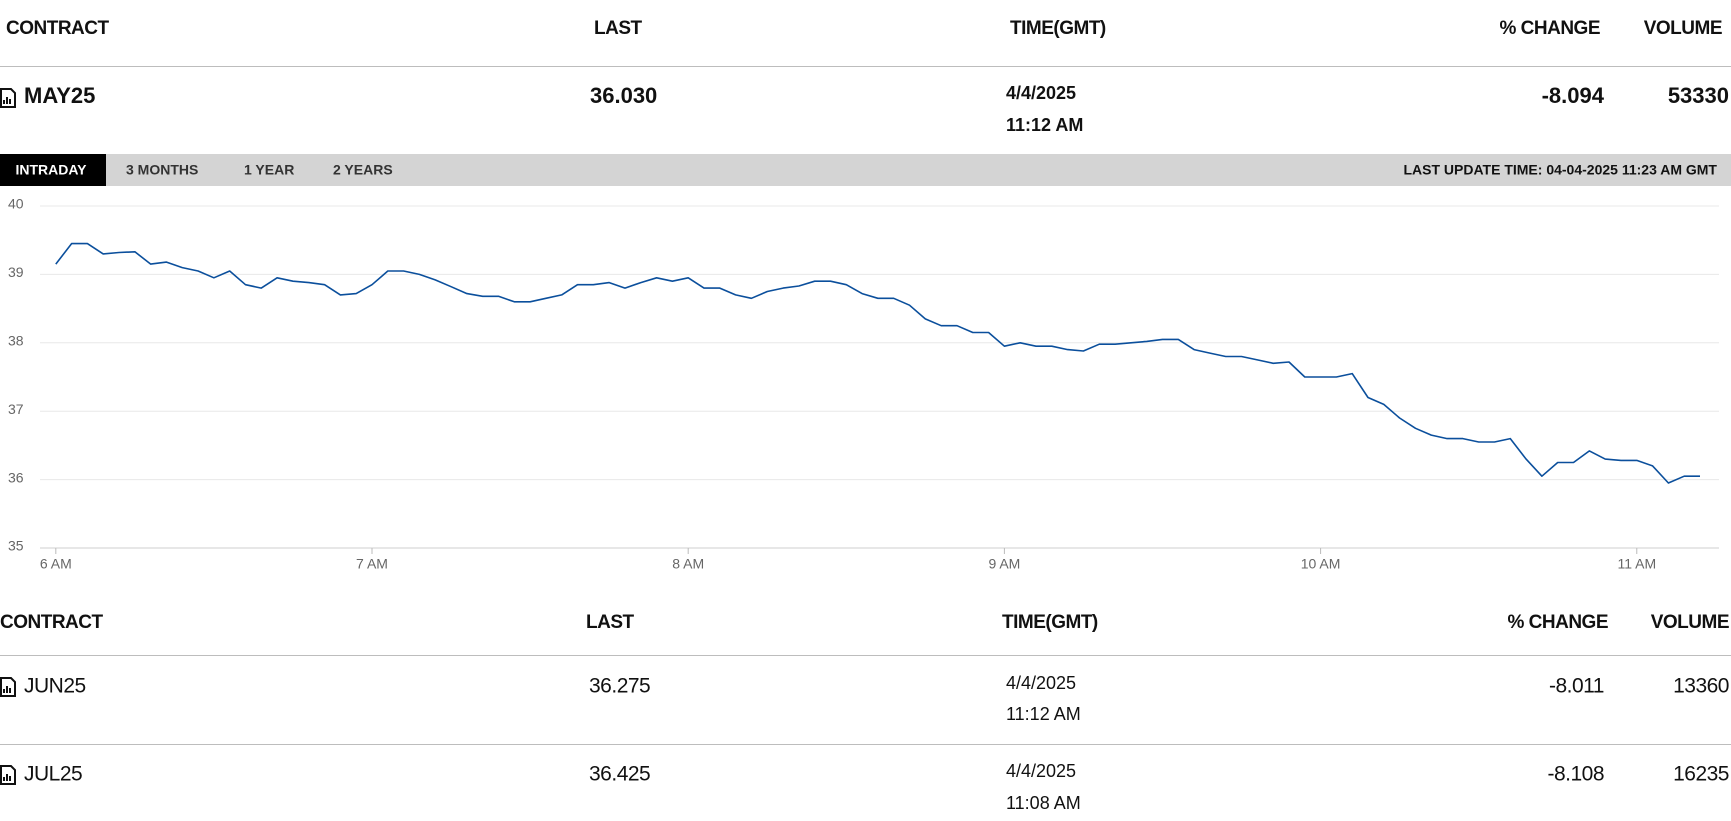  What do you see at coordinates (1043, 803) in the screenshot?
I see `time: 11:08 AM` at bounding box center [1043, 803].